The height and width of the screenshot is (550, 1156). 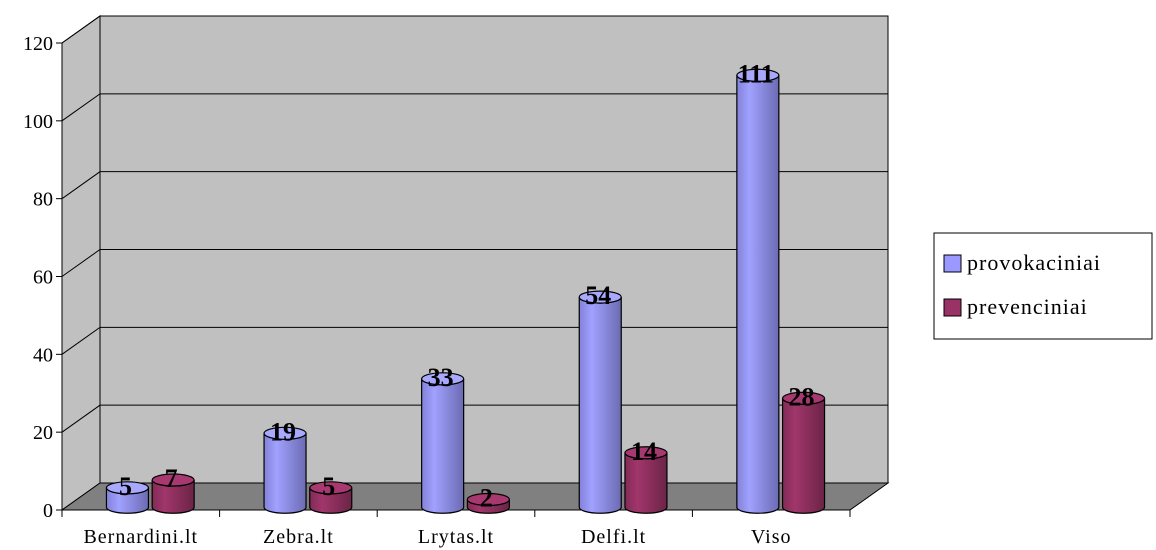 I want to click on legend-label-prevenciniai: prevenciniai, so click(x=1027, y=306).